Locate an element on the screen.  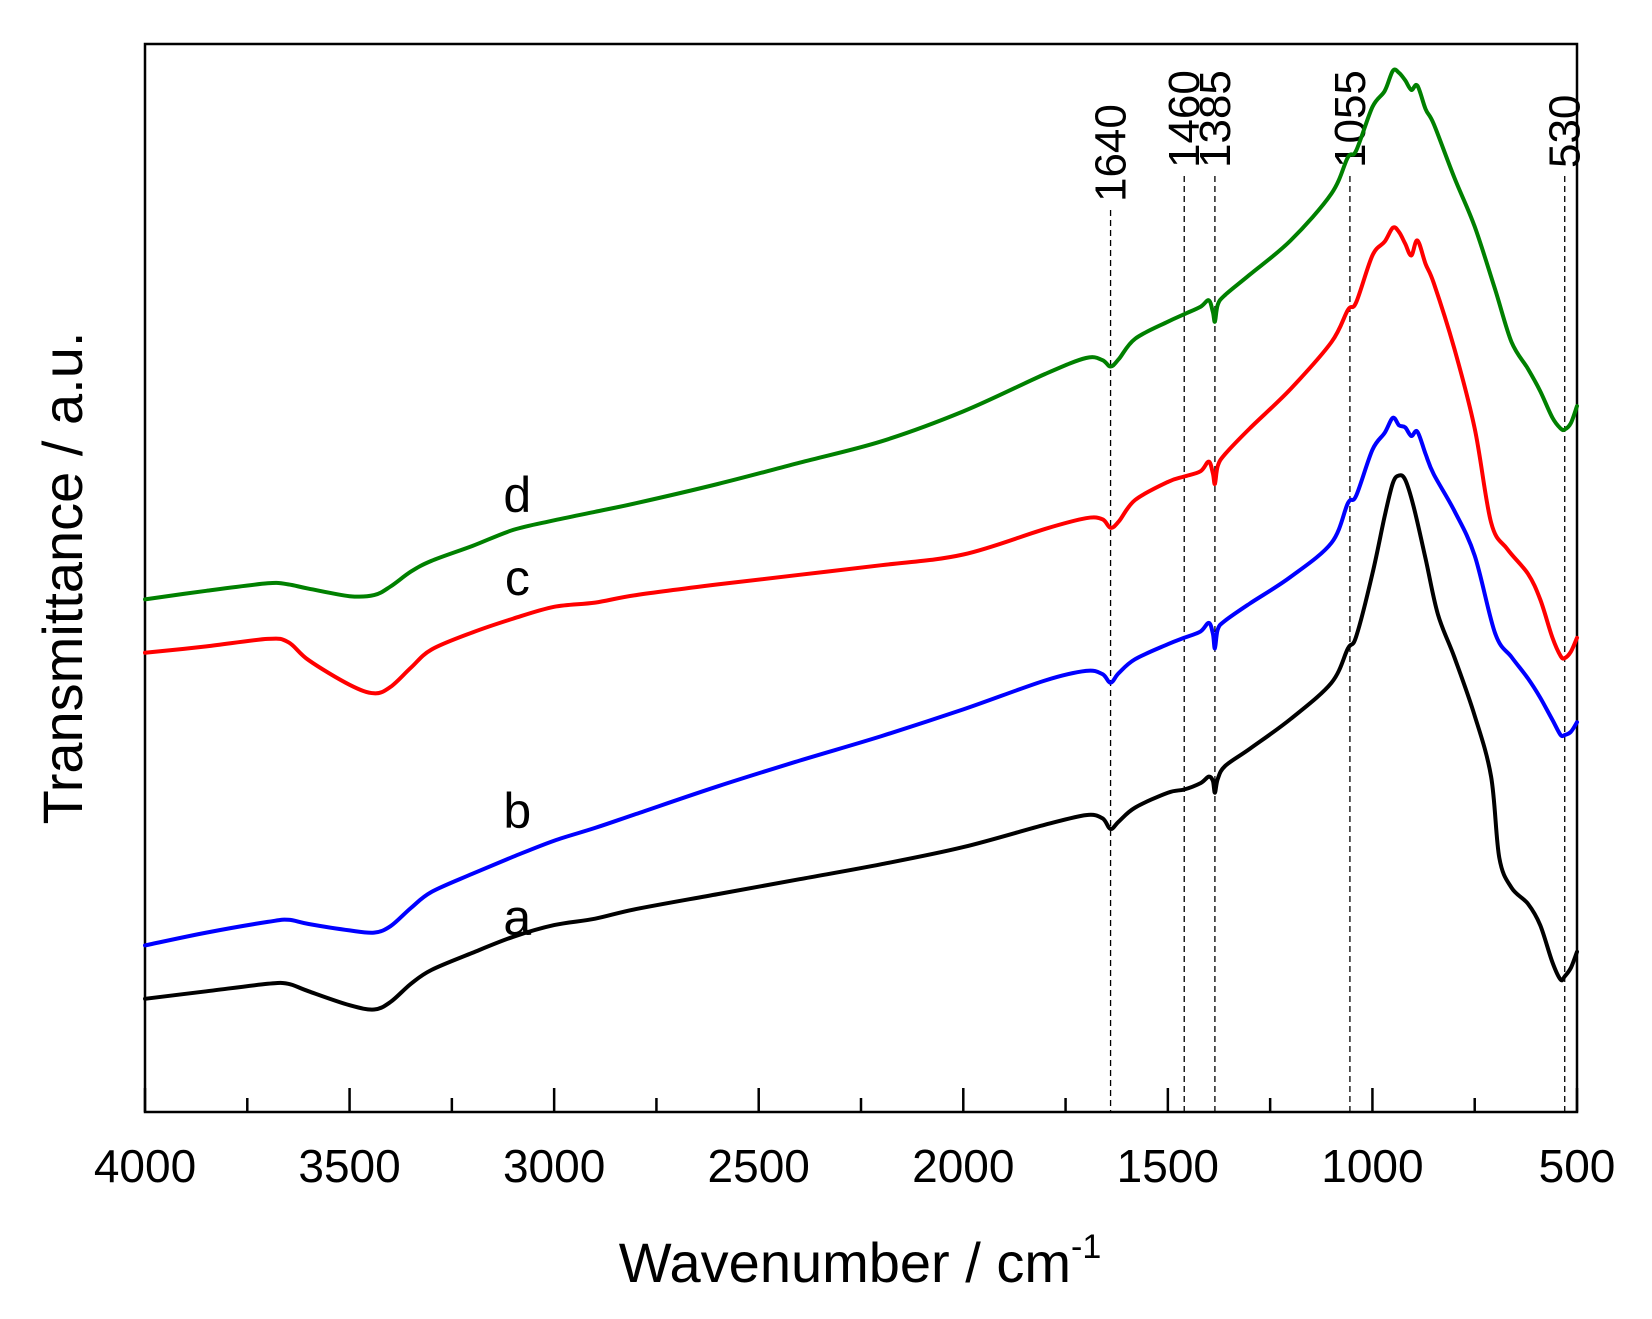
x-tick-label: 2000 is located at coordinates (963, 1166).